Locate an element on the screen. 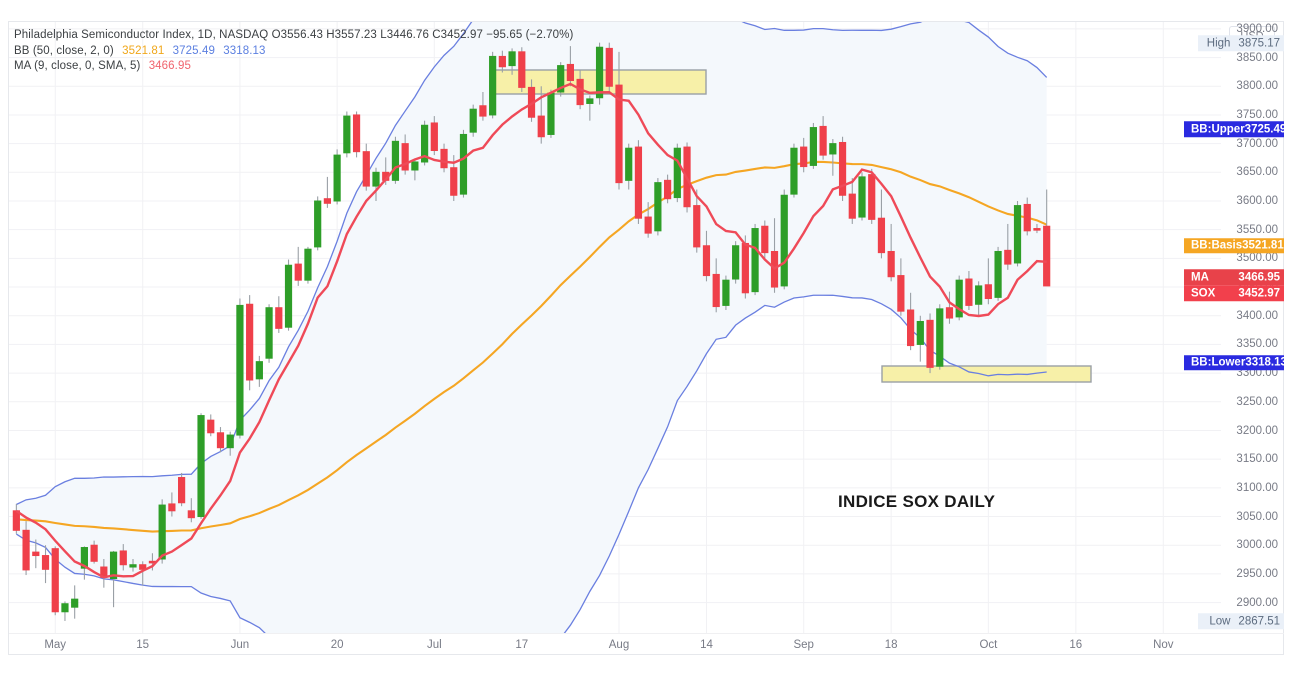  price-badge-sox: SOX 3452.97 is located at coordinates (1234, 293).